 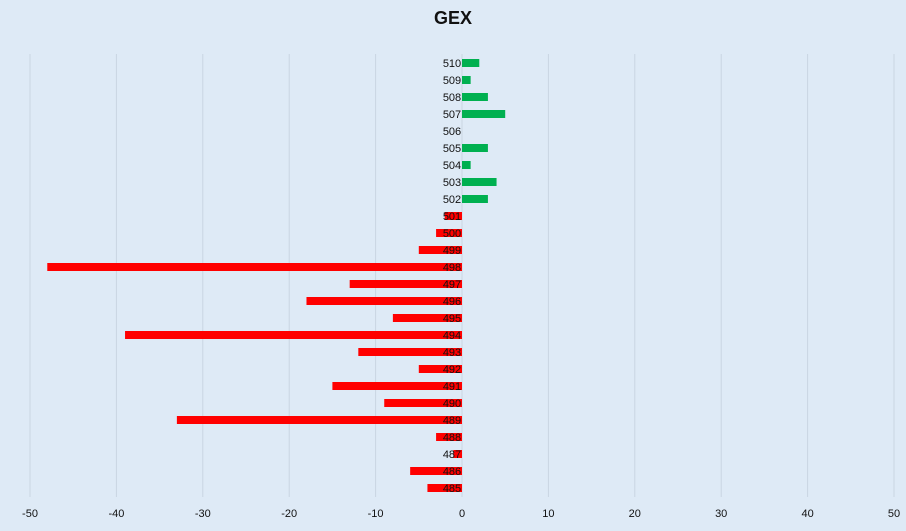 What do you see at coordinates (452, 489) in the screenshot?
I see `category-label: 485` at bounding box center [452, 489].